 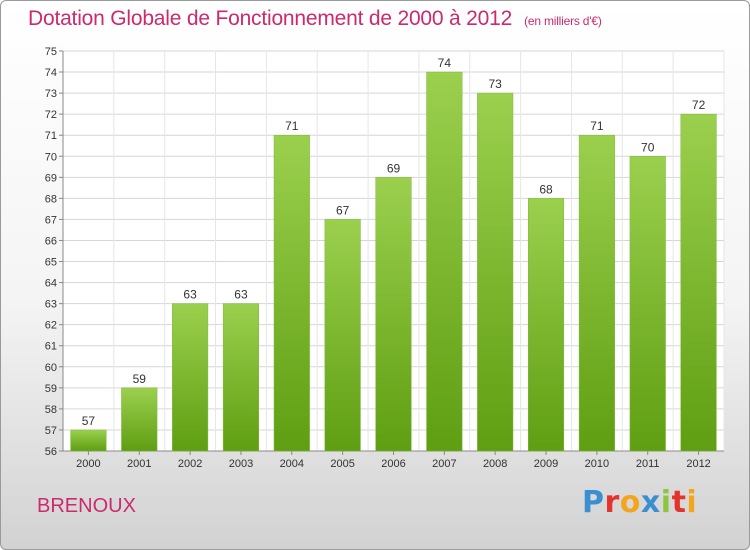 What do you see at coordinates (51, 136) in the screenshot?
I see `y-tick-label: 71` at bounding box center [51, 136].